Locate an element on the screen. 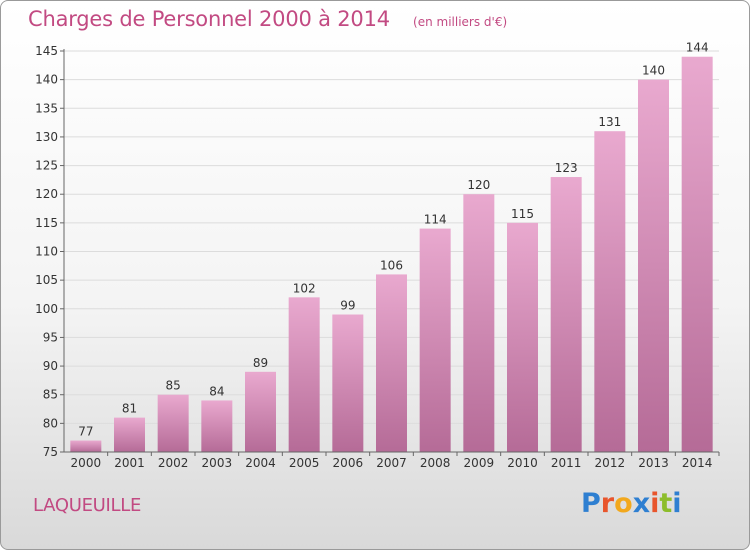 This screenshot has height=550, width=750. logo-letter: P is located at coordinates (591, 503).